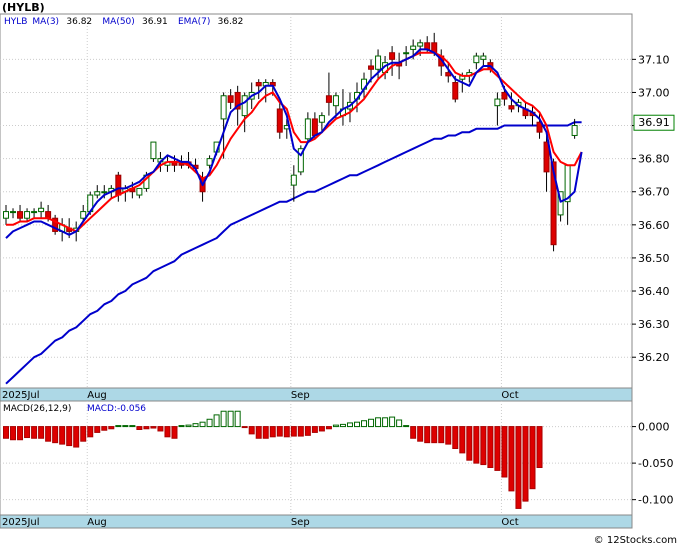 Image resolution: width=680 pixels, height=546 pixels. What do you see at coordinates (118, 22) in the screenshot?
I see `legend-label: MA(50)` at bounding box center [118, 22].